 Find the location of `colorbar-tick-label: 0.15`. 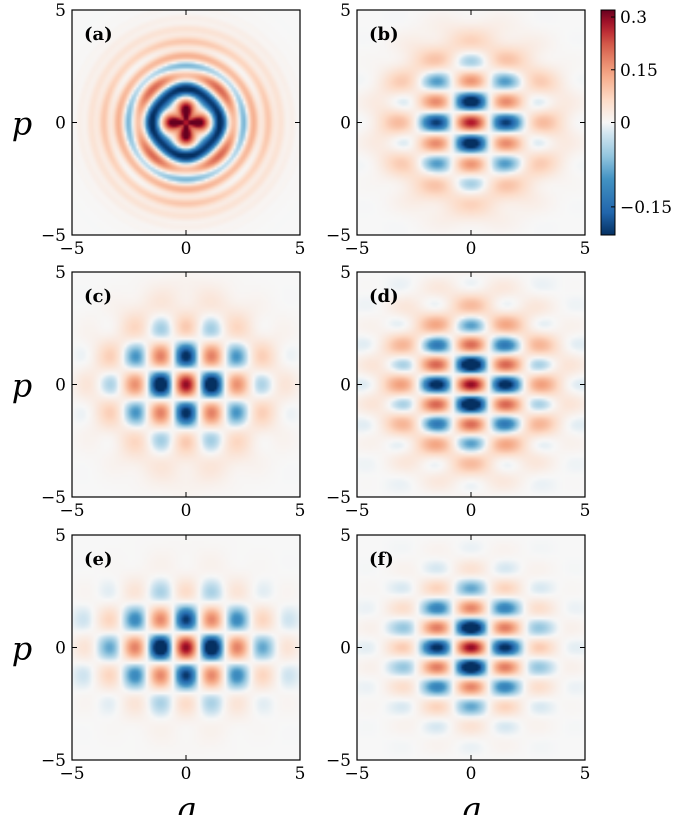

colorbar-tick-label: 0.15 is located at coordinates (639, 71).